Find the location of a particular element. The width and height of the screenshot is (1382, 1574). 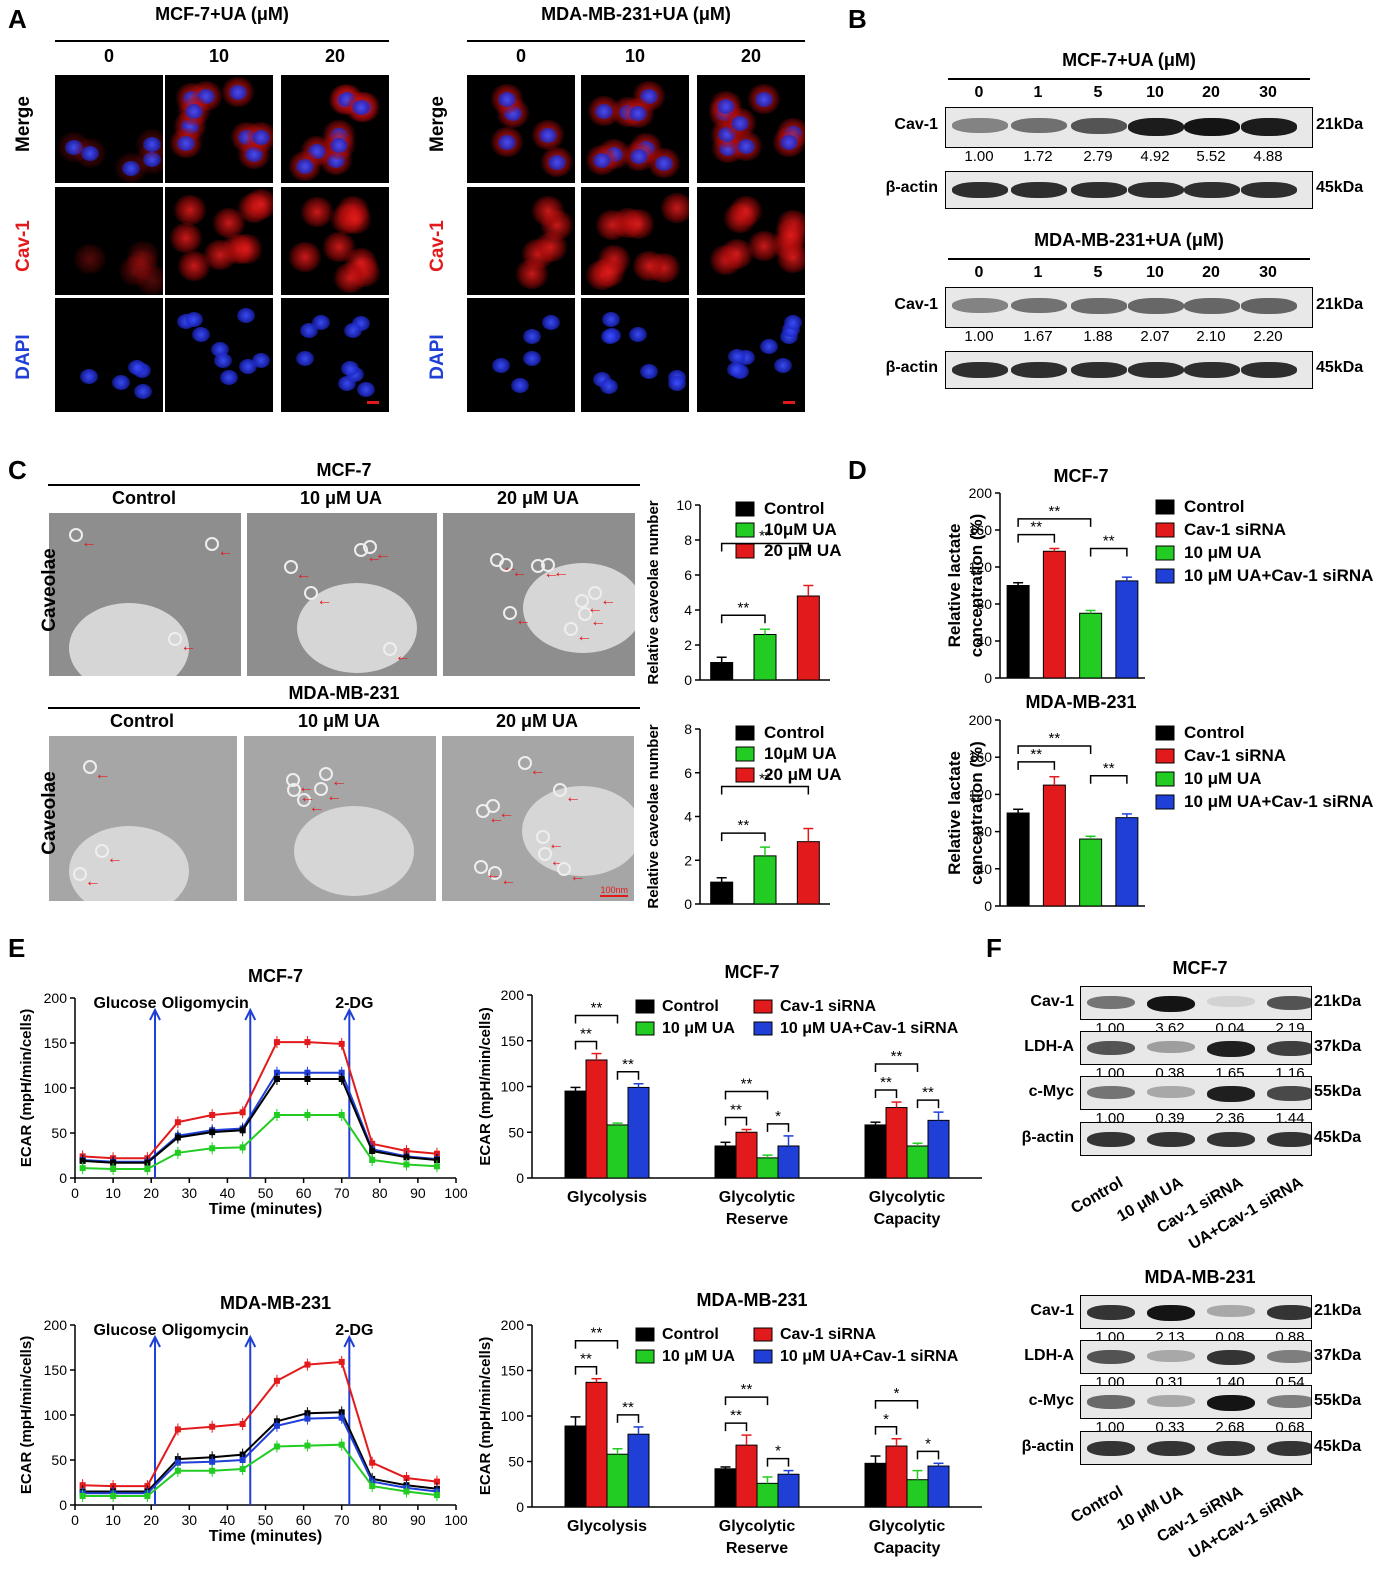

injection-label: 2-DG is located at coordinates (354, 1330).